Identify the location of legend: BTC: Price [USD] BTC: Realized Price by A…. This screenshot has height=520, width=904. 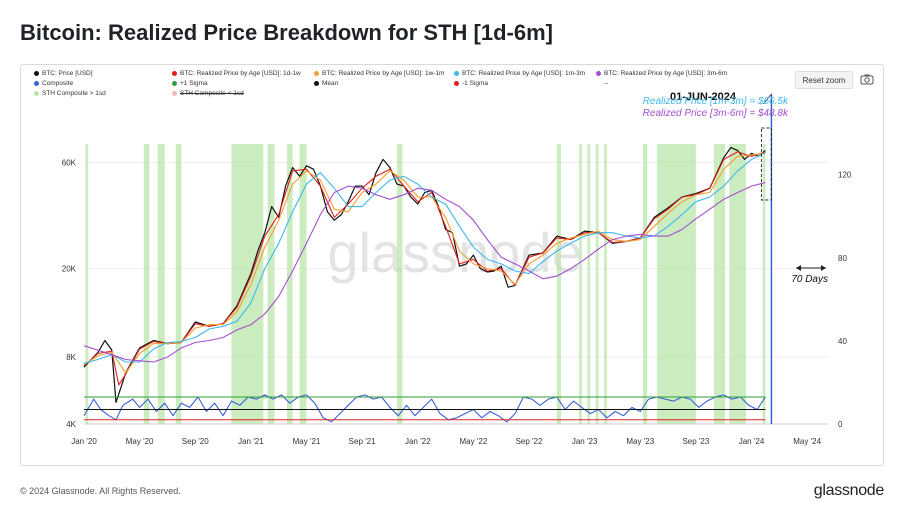
(384, 86).